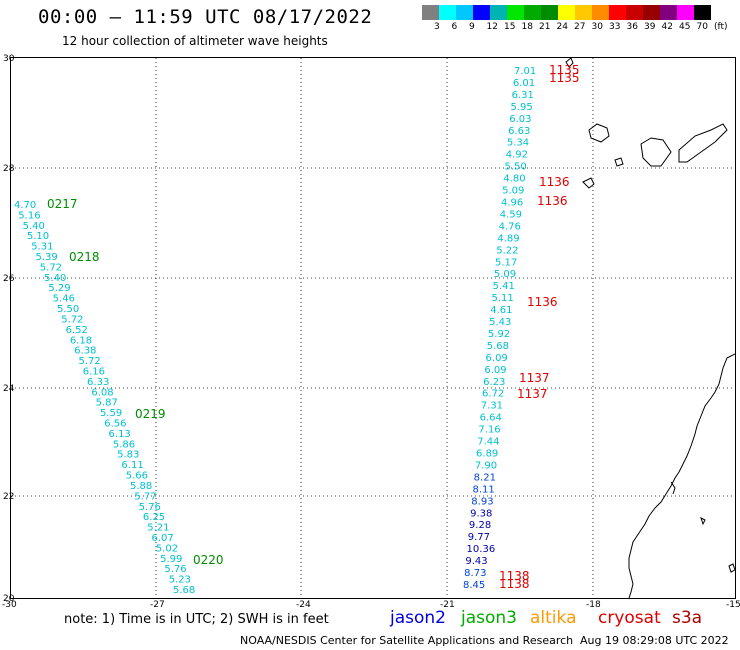  Describe the element at coordinates (511, 214) in the screenshot. I see `wave-height-value: 4.59` at that location.